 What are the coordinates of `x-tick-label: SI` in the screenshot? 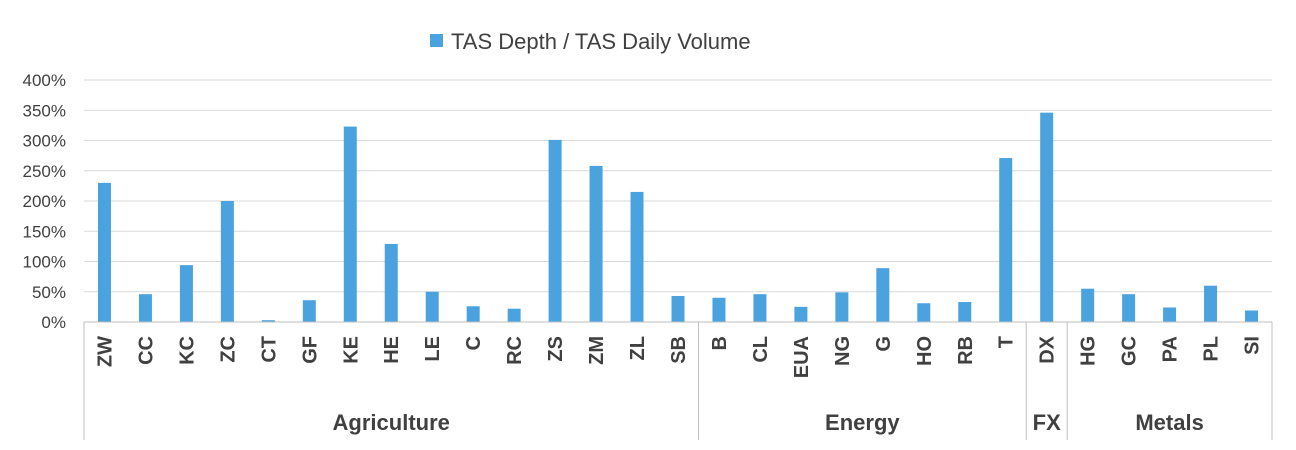 It's located at (1253, 345).